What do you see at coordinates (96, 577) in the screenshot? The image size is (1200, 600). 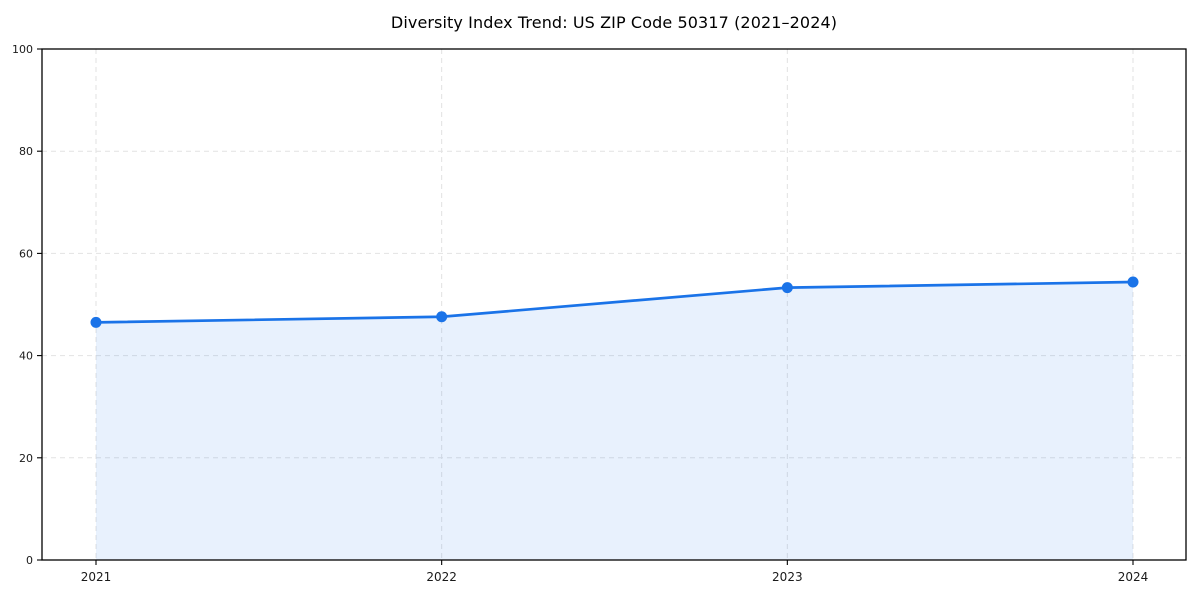 I see `x-tick-label-2021: 2021` at bounding box center [96, 577].